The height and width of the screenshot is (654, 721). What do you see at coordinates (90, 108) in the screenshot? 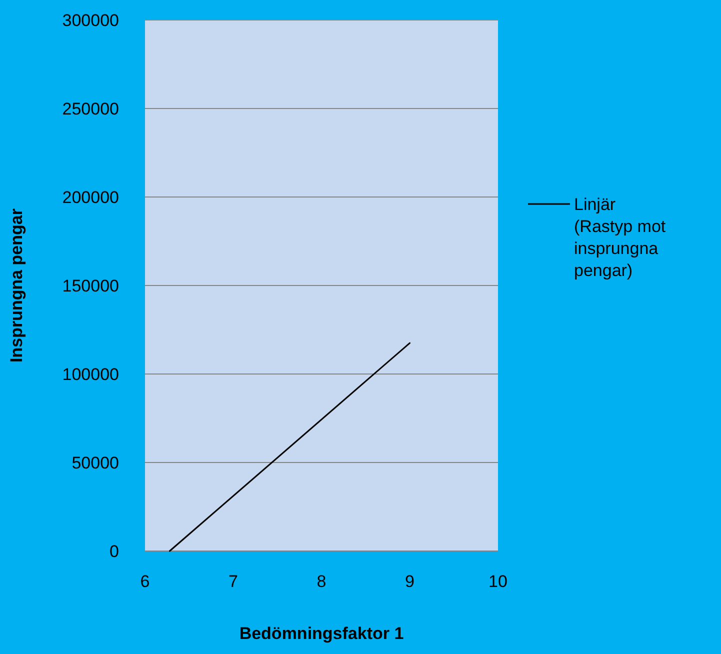
I see `y-tick-label: 250000` at bounding box center [90, 108].